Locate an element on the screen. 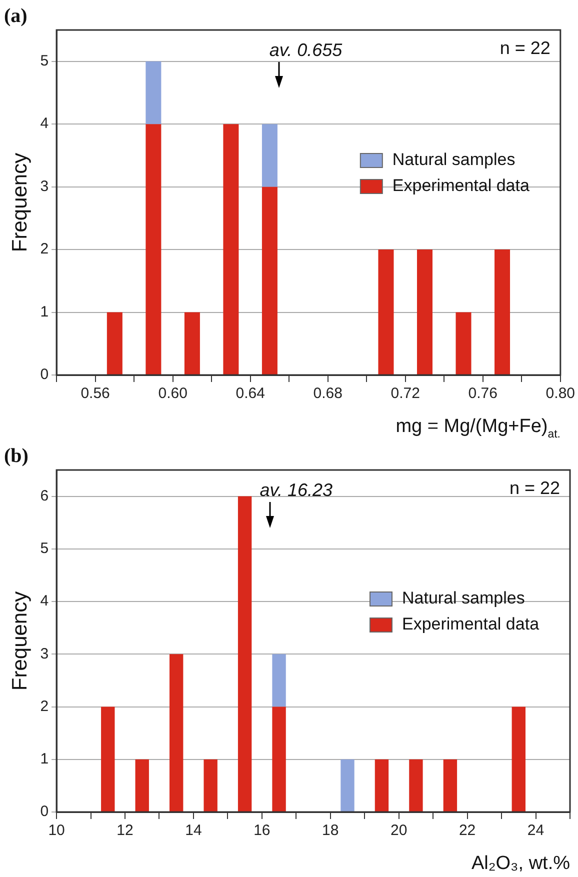 The height and width of the screenshot is (877, 578). x-tick-label: 16 is located at coordinates (262, 831).